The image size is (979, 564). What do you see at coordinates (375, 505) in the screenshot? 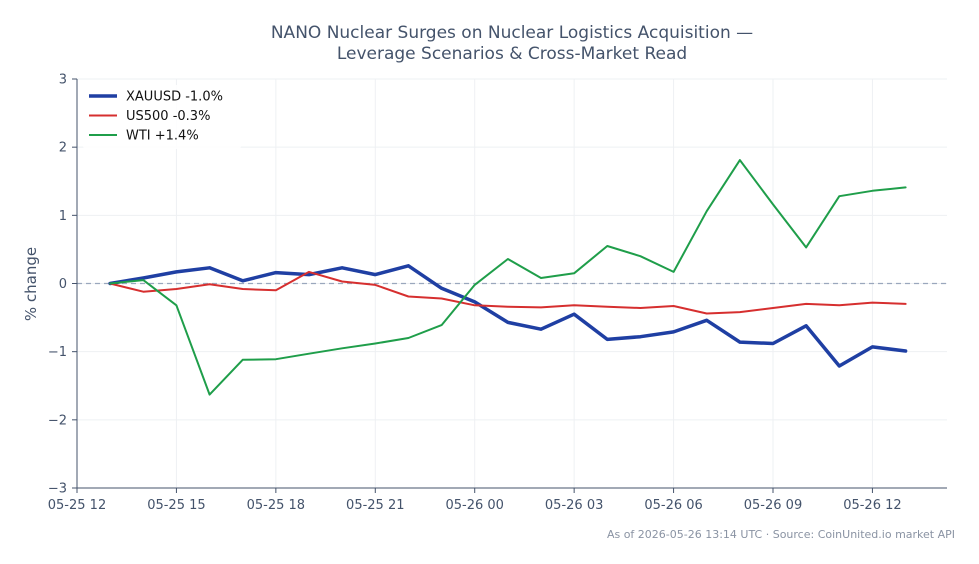
I see `x-tick-label: 05-25 21` at bounding box center [375, 505].